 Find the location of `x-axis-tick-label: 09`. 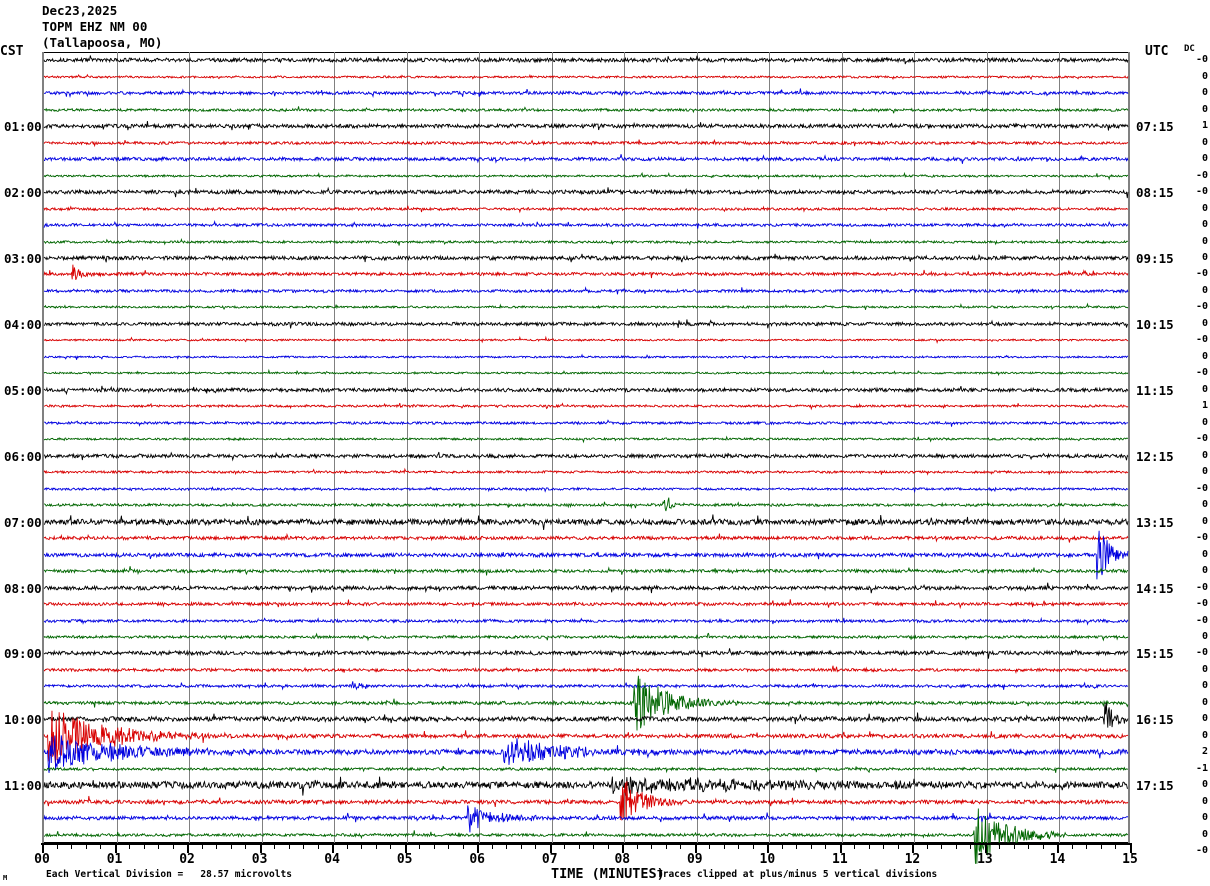

x-axis-tick-label: 09 is located at coordinates (694, 859).